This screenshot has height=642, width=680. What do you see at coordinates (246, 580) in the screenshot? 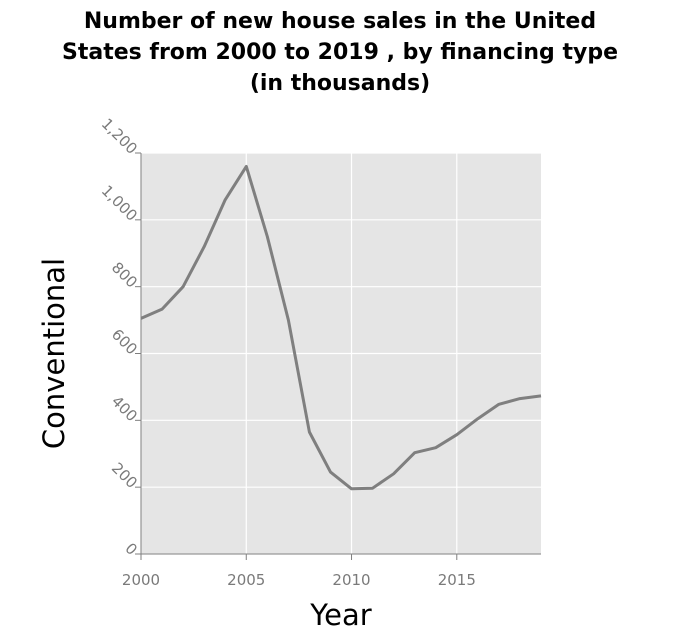
I see `x-tick-label: 2005` at bounding box center [246, 580].